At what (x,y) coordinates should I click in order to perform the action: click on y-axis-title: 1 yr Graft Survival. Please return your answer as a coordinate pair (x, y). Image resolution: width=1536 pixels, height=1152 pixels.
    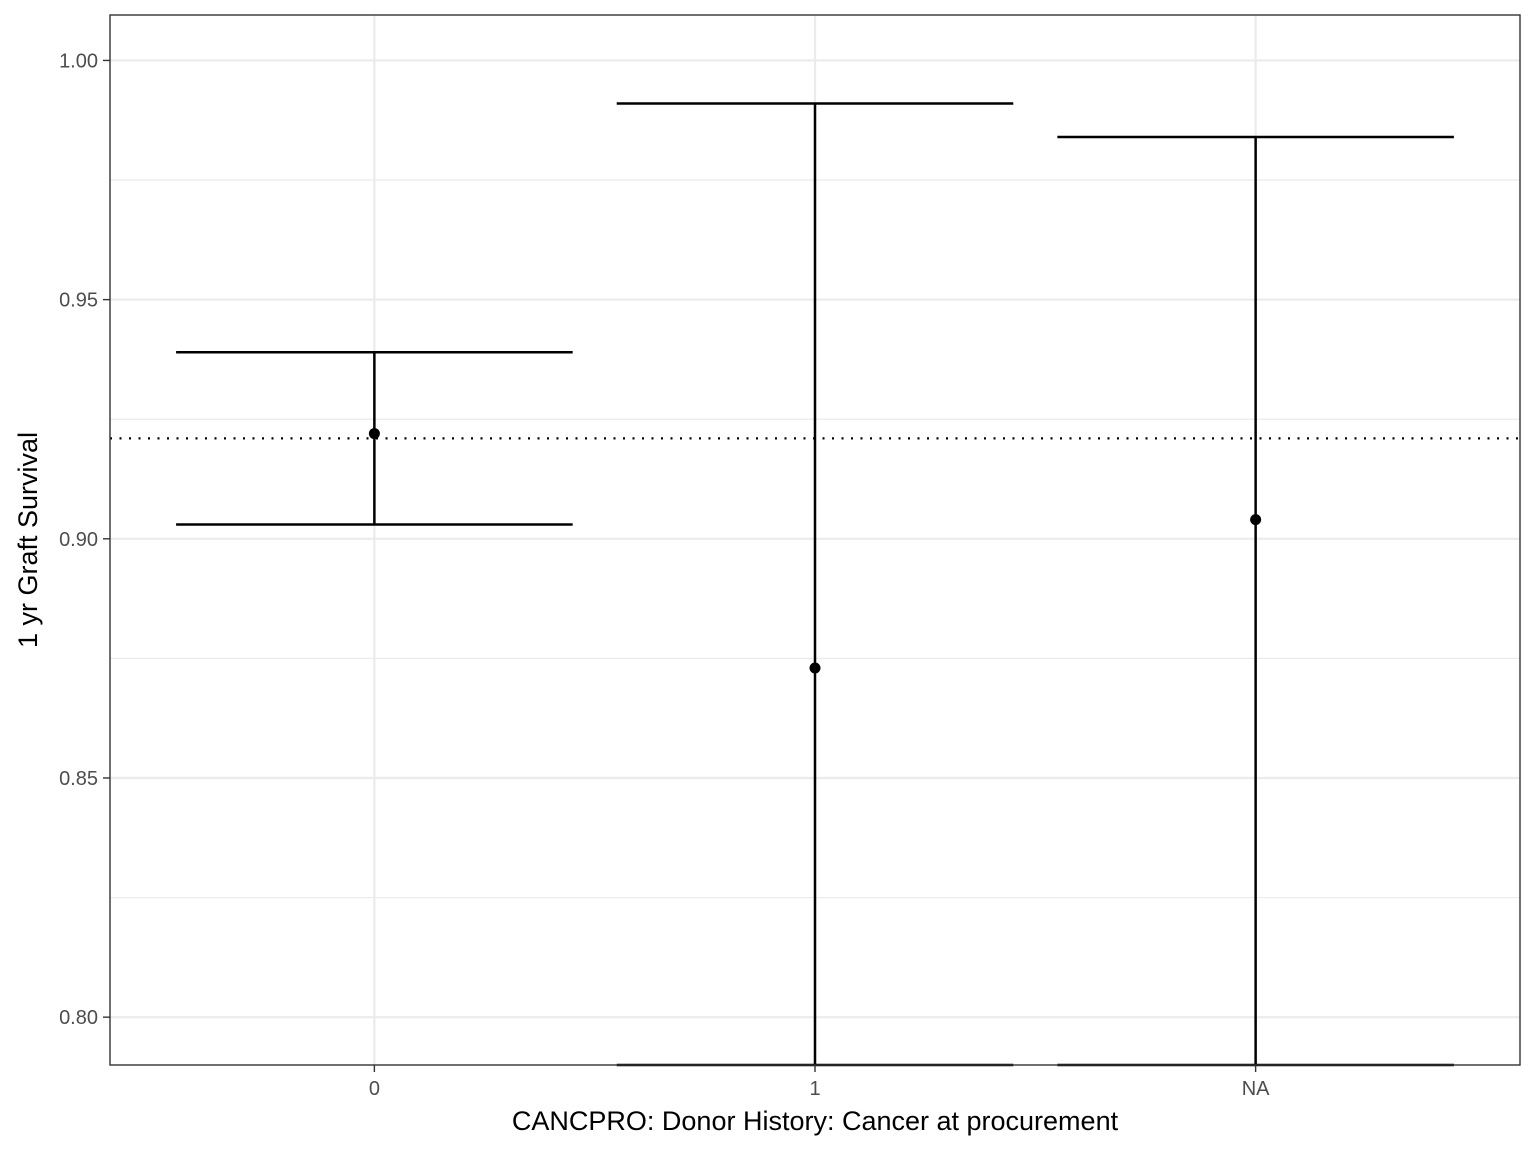
    Looking at the image, I should click on (28, 540).